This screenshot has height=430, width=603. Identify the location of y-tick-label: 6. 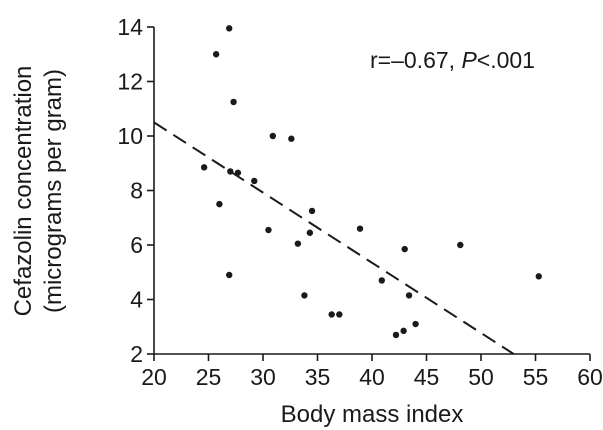
(136, 245).